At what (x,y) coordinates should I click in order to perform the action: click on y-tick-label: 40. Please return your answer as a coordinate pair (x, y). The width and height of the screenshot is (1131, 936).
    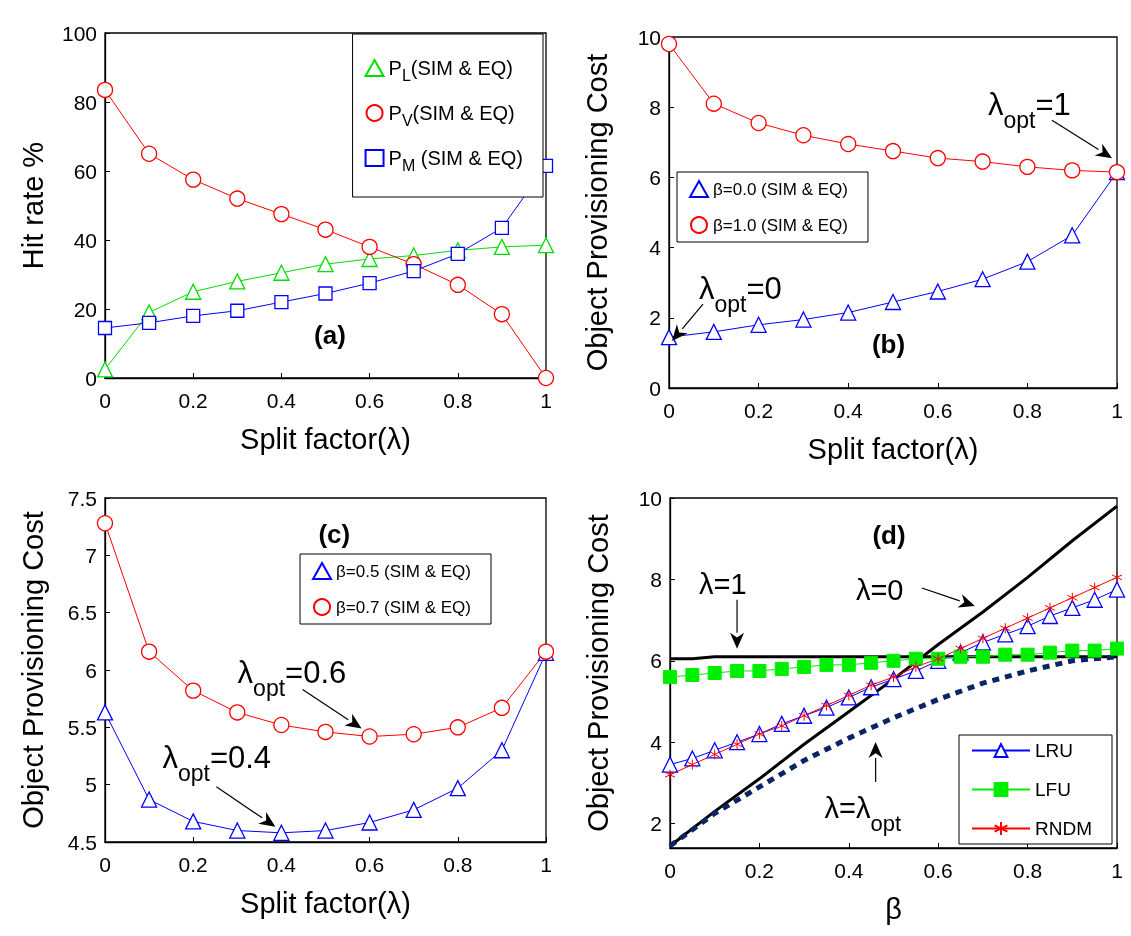
    Looking at the image, I should click on (85, 240).